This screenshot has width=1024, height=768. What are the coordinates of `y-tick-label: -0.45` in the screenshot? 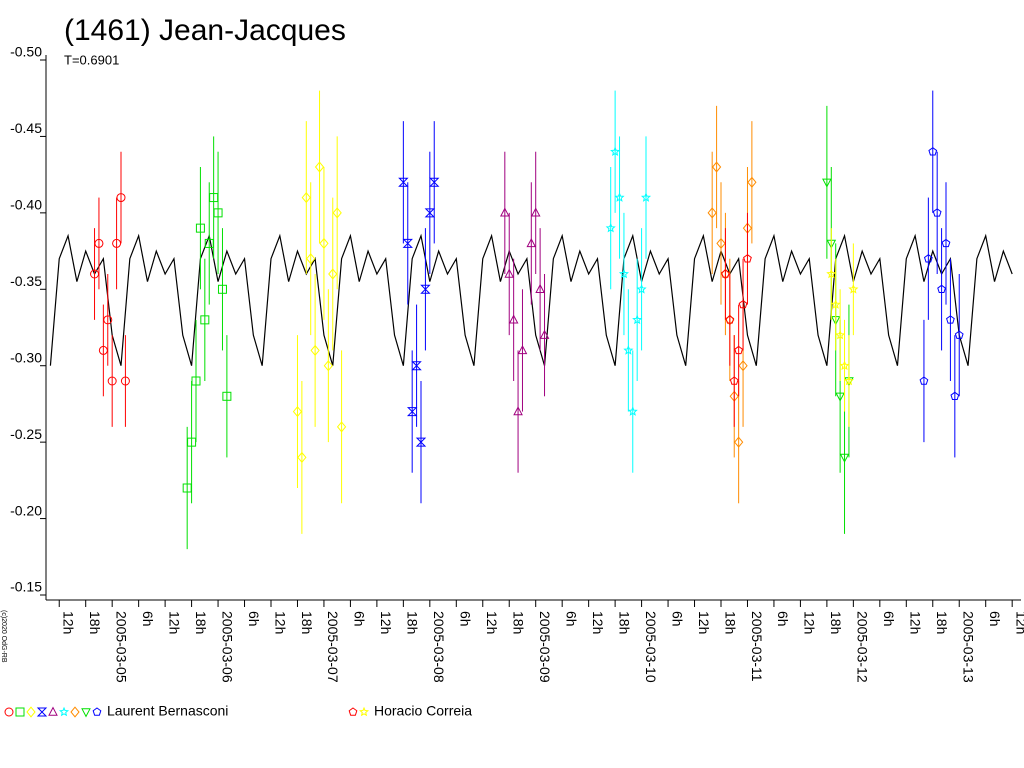 It's located at (26, 128).